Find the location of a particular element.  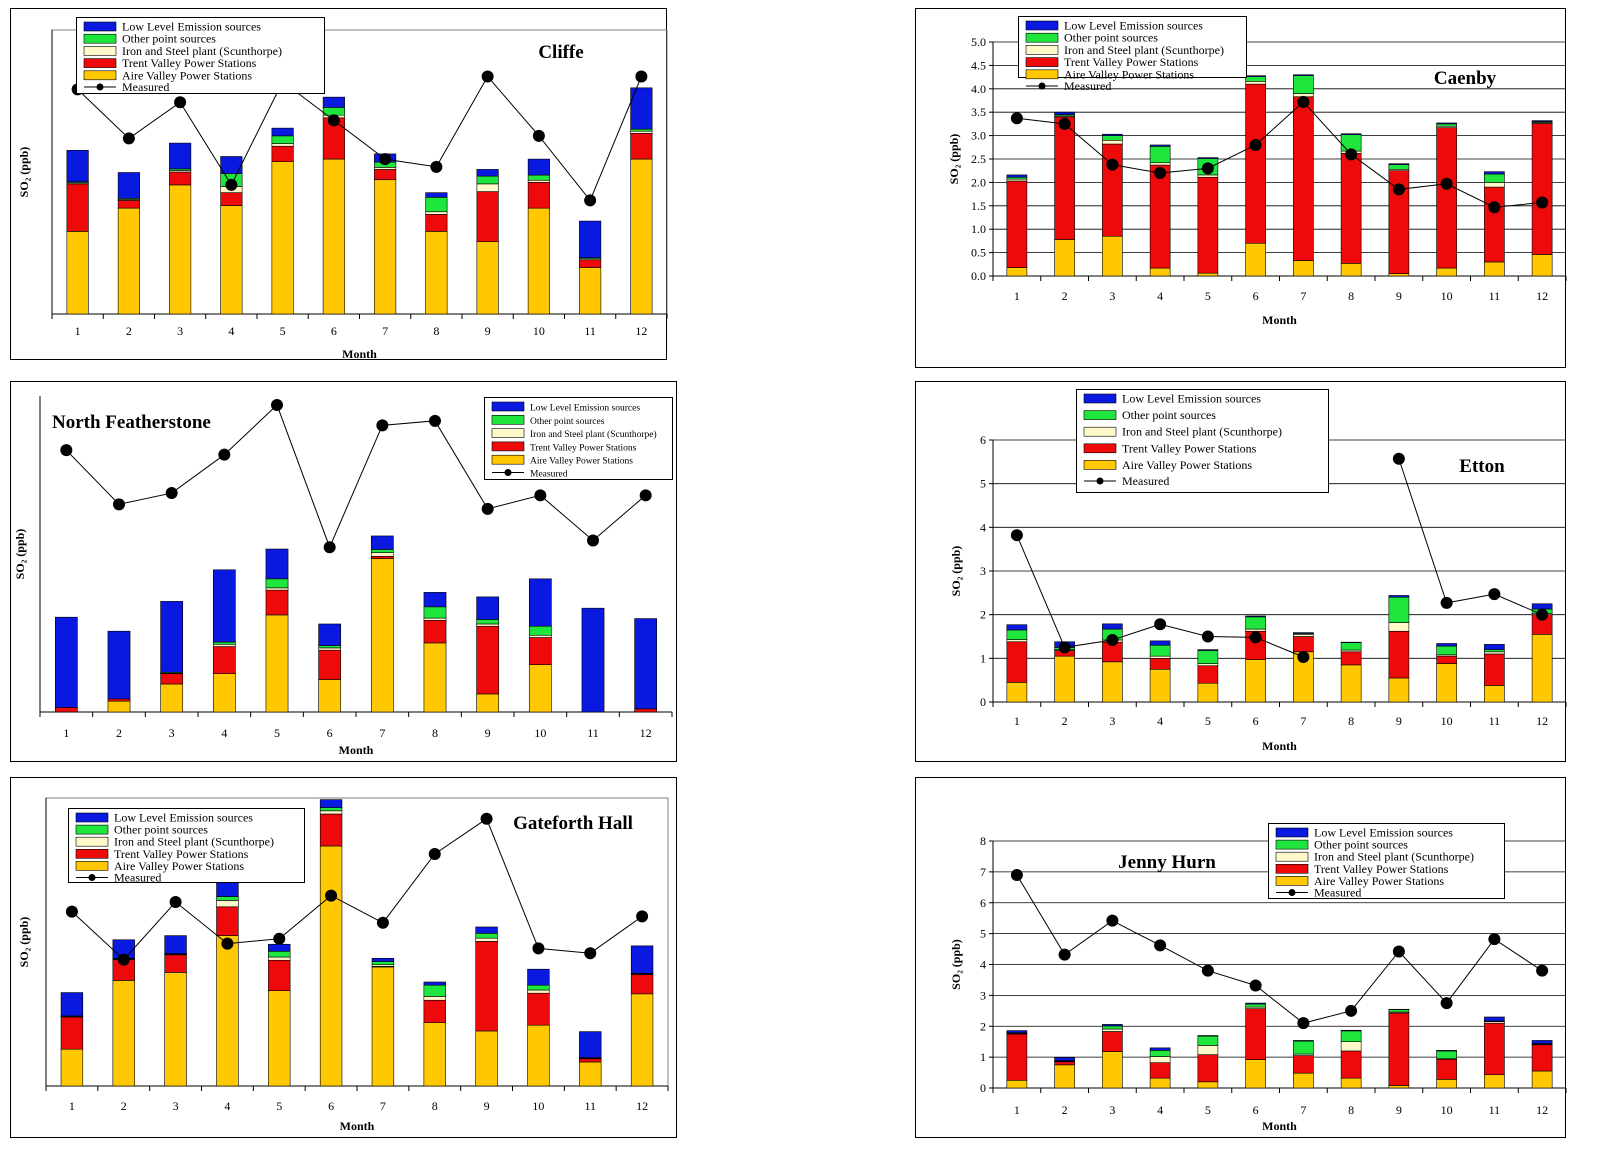

legend-label-iron: Iron and Steel plant (Scunthorpe) is located at coordinates (1202, 432).